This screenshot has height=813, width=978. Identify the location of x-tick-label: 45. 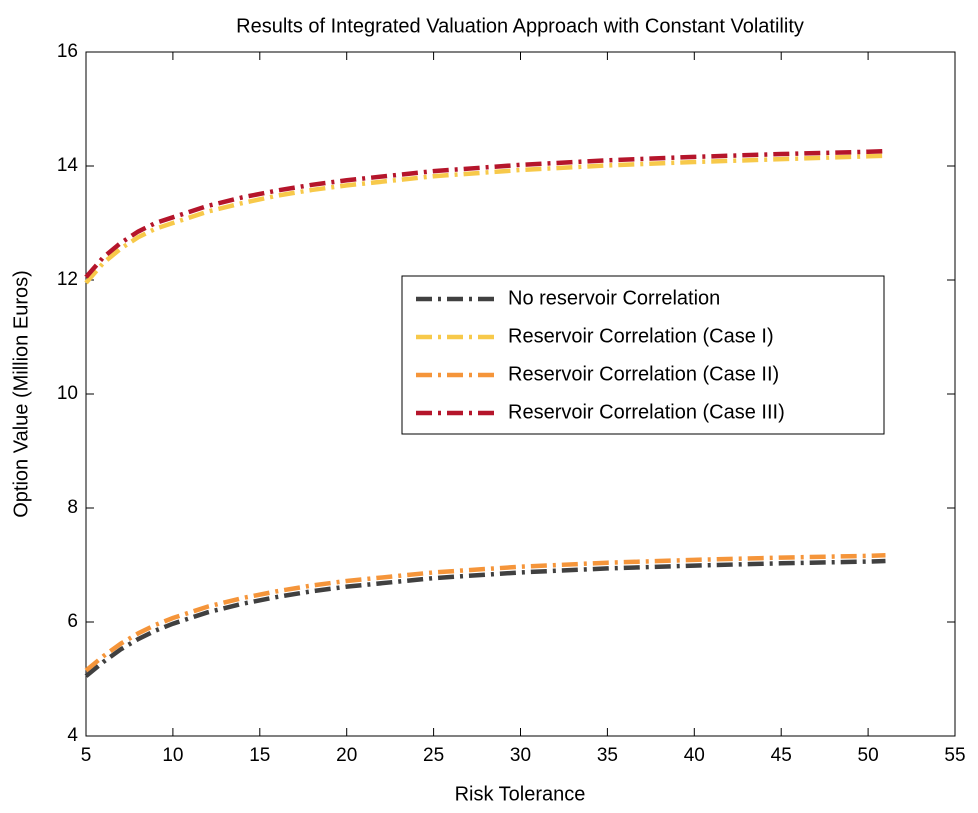
(781, 755).